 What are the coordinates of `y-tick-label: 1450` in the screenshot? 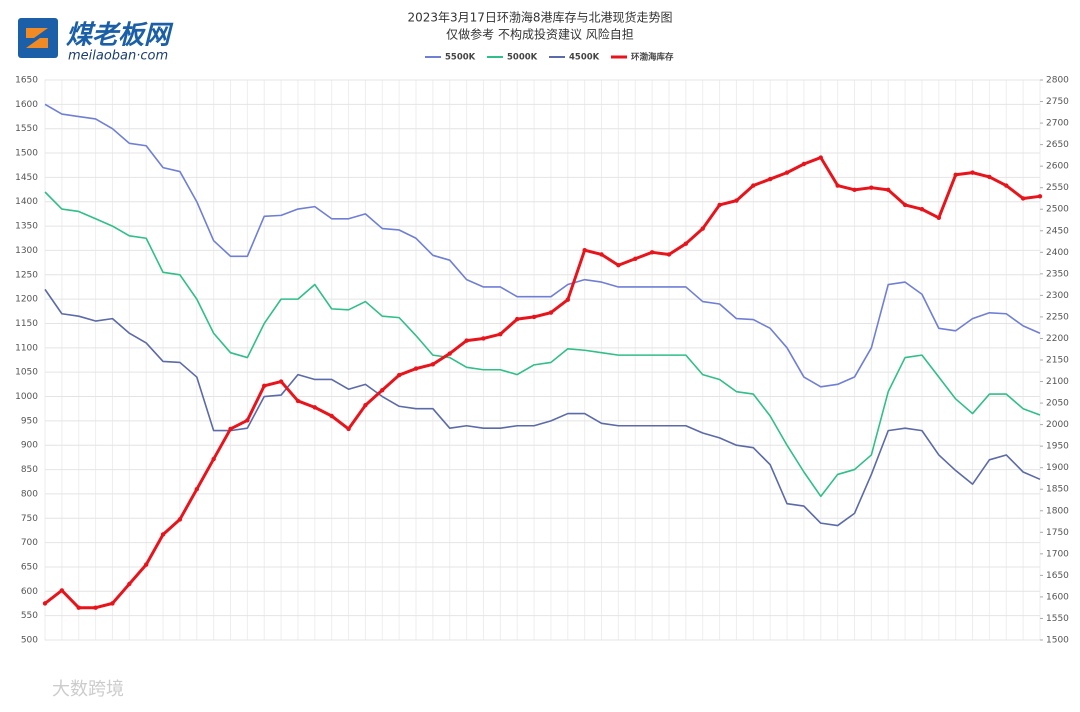 It's located at (26, 178).